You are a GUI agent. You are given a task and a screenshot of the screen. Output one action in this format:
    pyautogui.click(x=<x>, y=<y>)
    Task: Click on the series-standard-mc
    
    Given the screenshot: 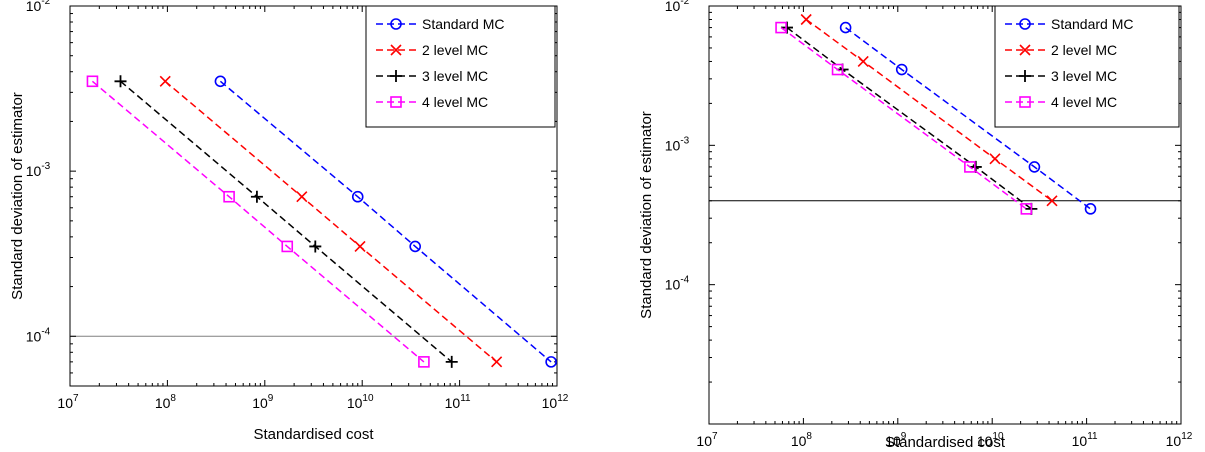 What is the action you would take?
    pyautogui.click(x=968, y=118)
    